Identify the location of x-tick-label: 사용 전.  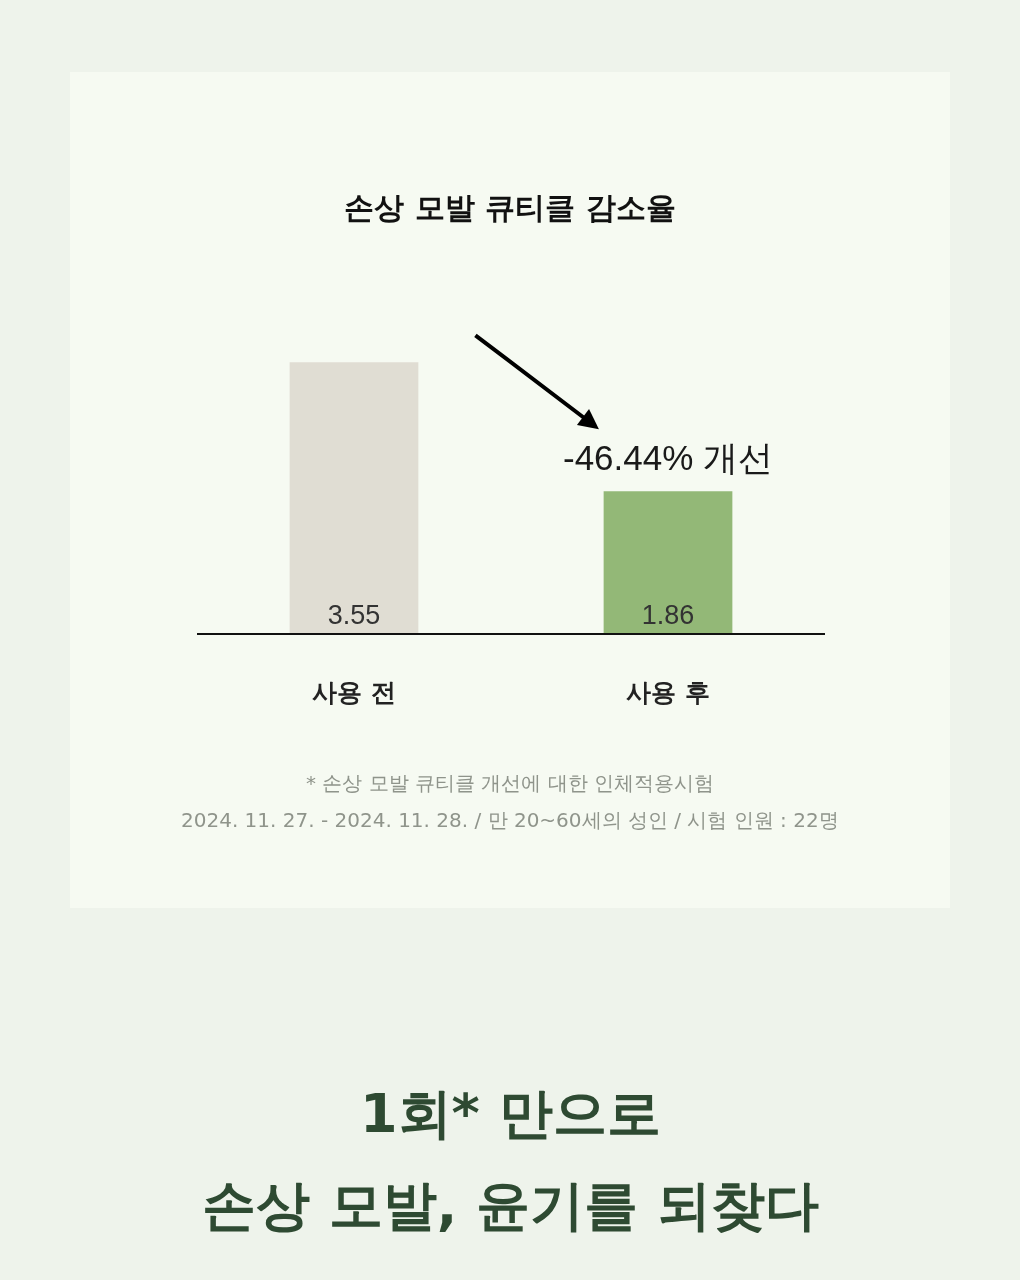
(354, 692).